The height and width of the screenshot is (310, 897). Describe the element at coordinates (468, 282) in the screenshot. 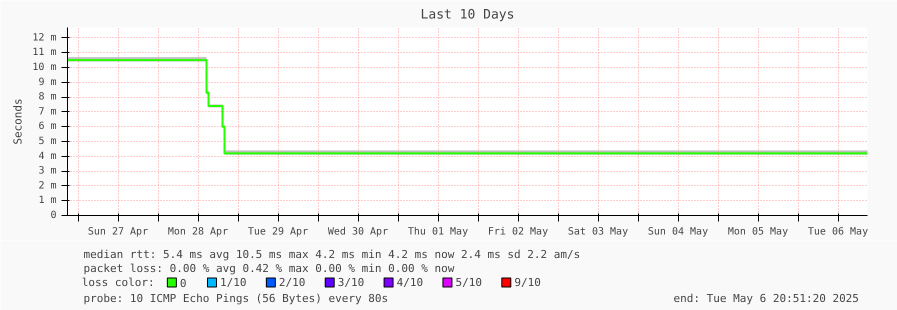

I see `legend-label: 5/10` at that location.